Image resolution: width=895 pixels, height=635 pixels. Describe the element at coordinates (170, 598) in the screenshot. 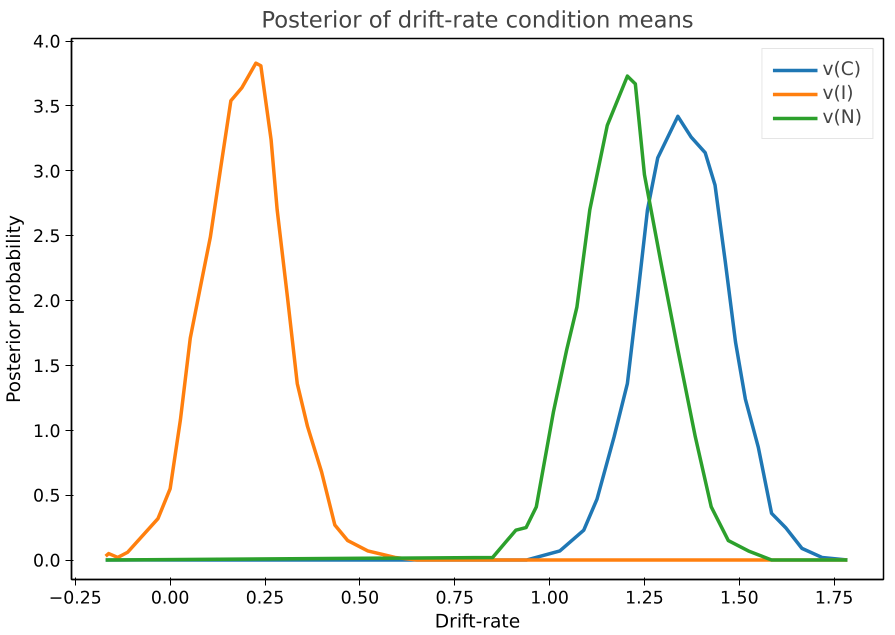

I see `x-tick-label: 0.00` at that location.